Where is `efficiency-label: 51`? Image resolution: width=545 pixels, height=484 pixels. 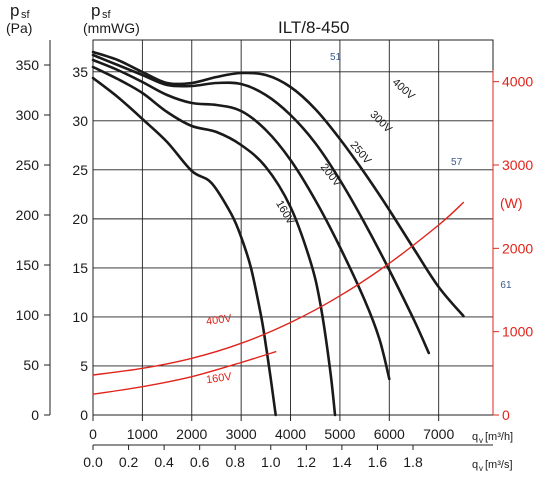 efficiency-label: 51 is located at coordinates (336, 57).